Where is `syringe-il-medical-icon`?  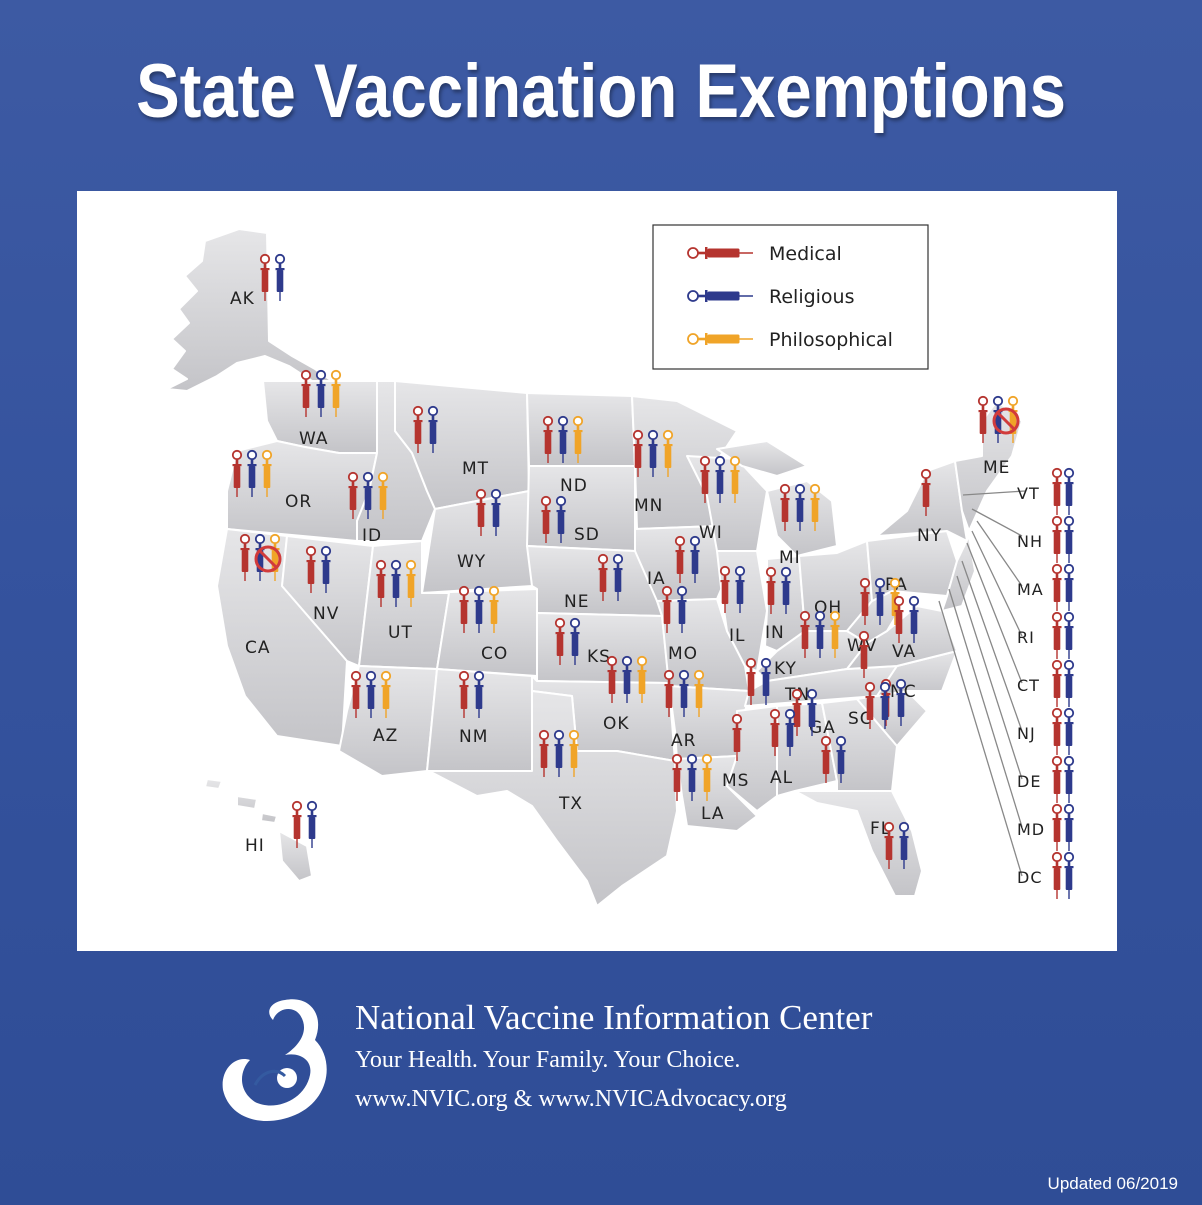
syringe-il-medical-icon is located at coordinates (725, 589).